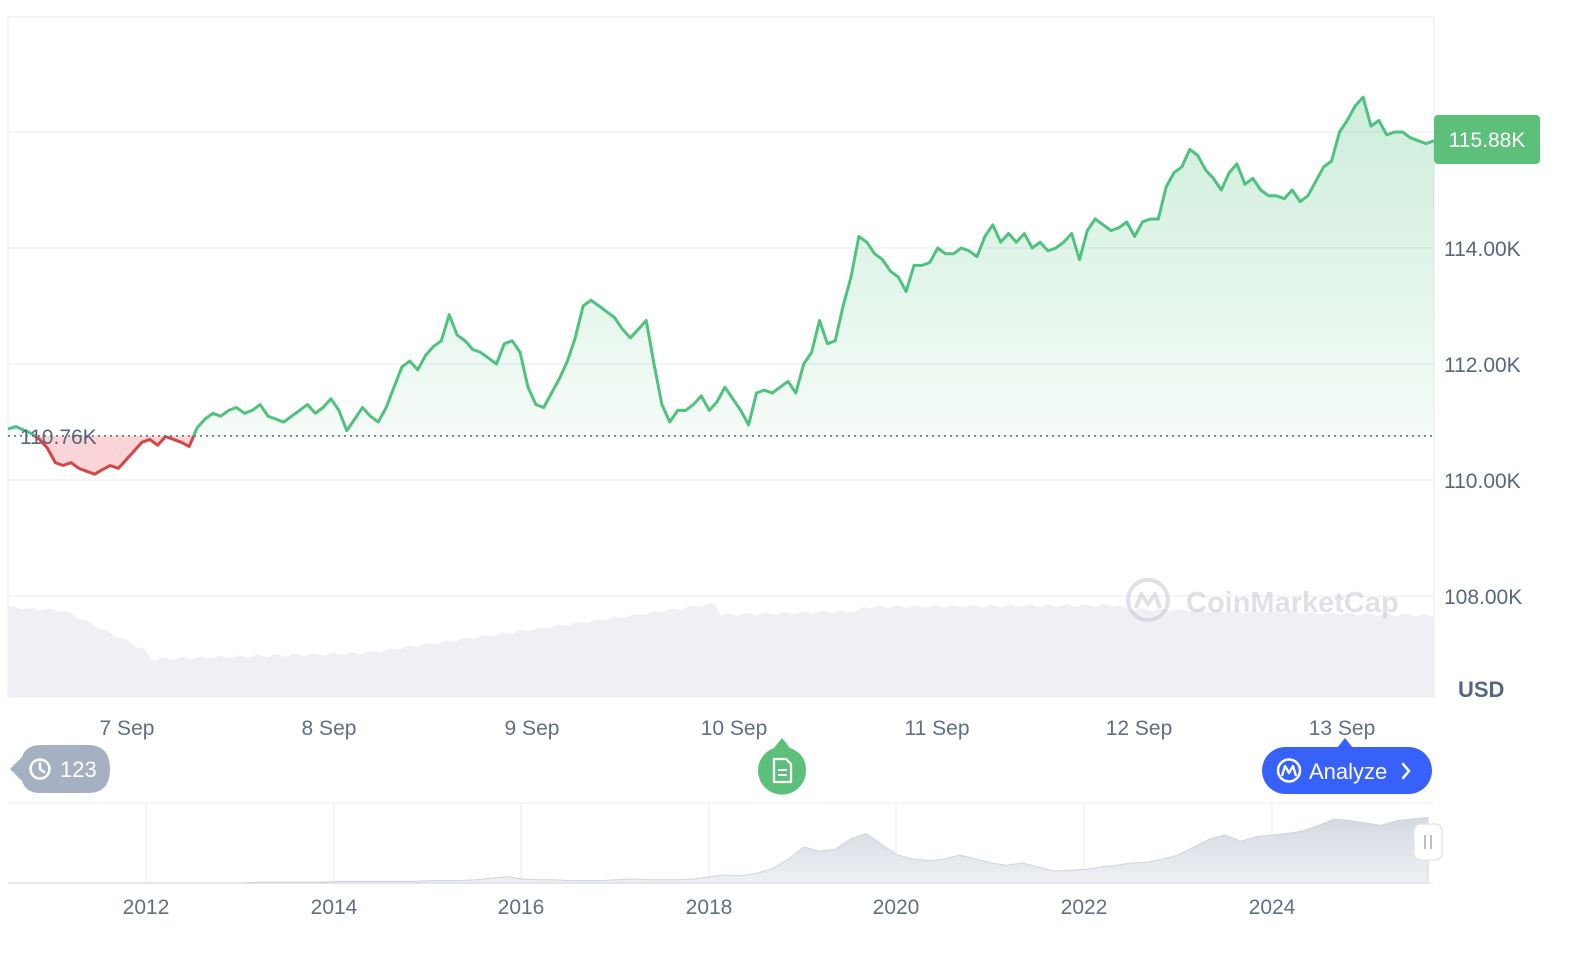 The width and height of the screenshot is (1582, 968). I want to click on x-tick-label: 8 Sep, so click(329, 728).